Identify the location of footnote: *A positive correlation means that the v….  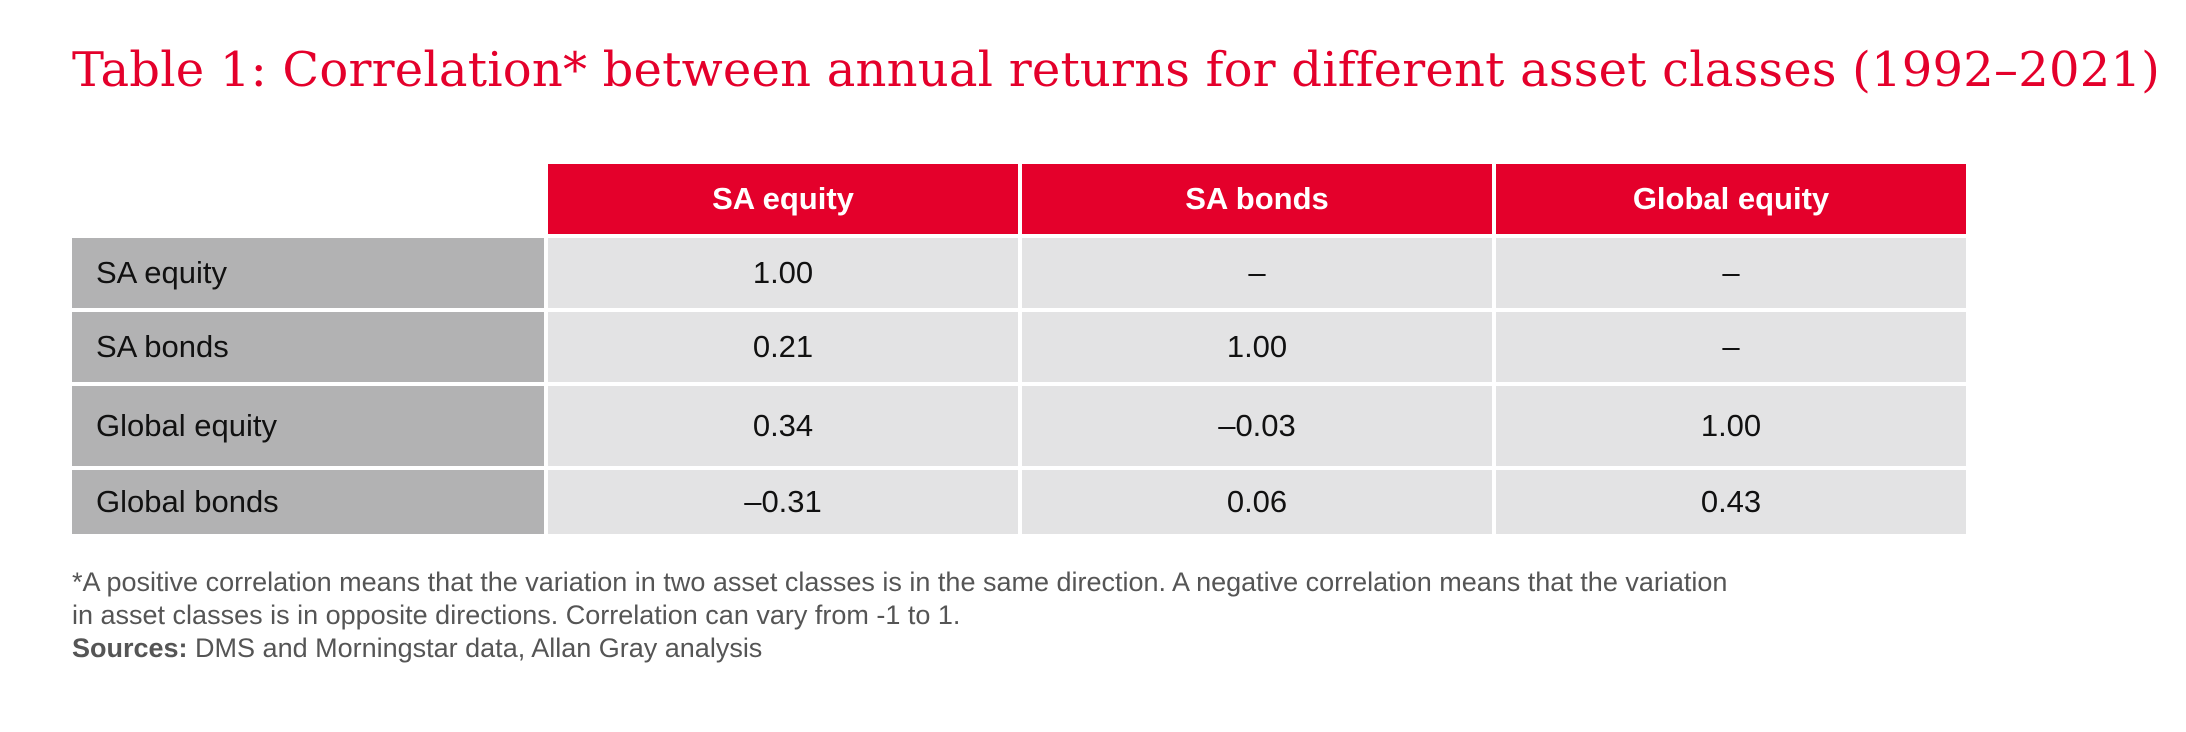
(1022, 615).